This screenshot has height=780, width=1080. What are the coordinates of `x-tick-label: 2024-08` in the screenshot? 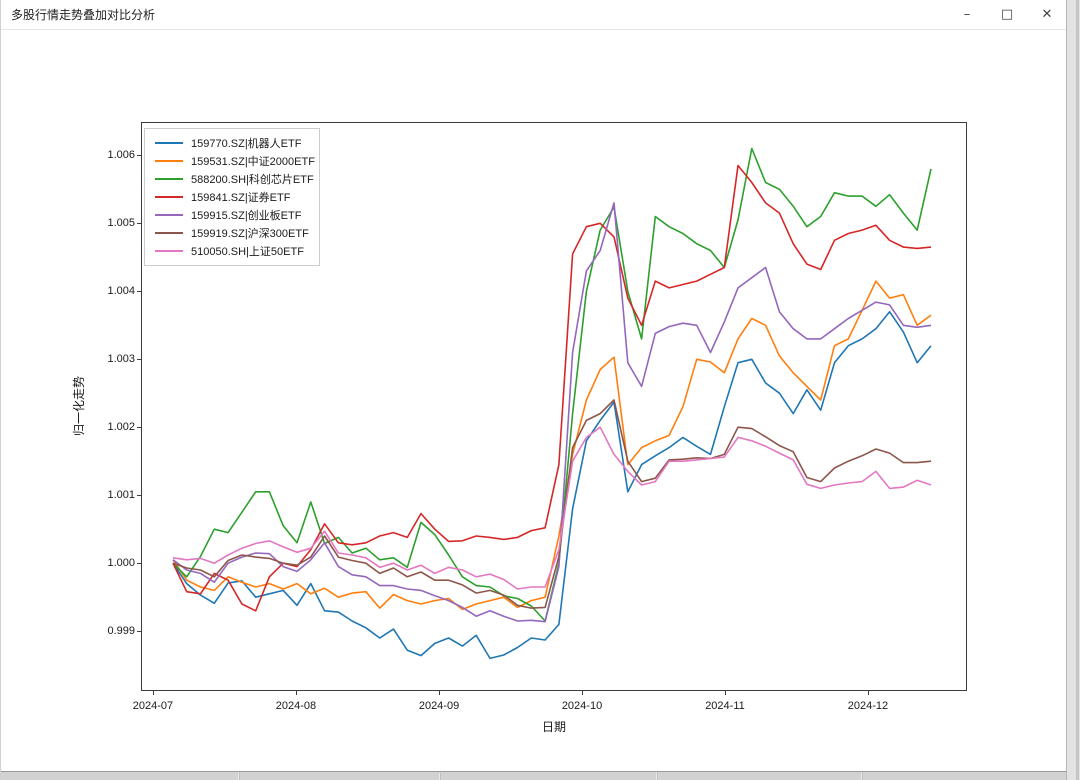 It's located at (296, 706).